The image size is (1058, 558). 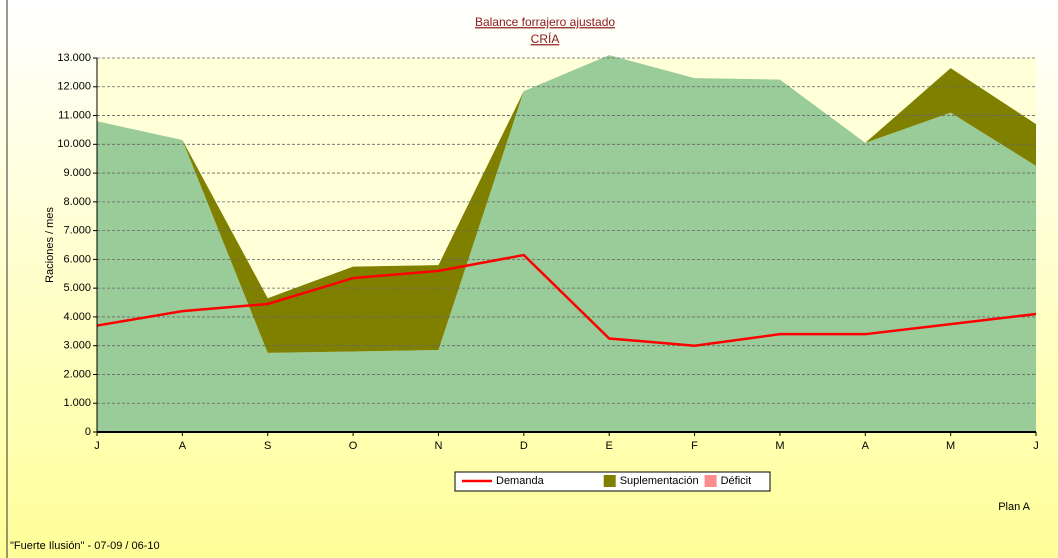 I want to click on x-tick-label: N, so click(x=438, y=446).